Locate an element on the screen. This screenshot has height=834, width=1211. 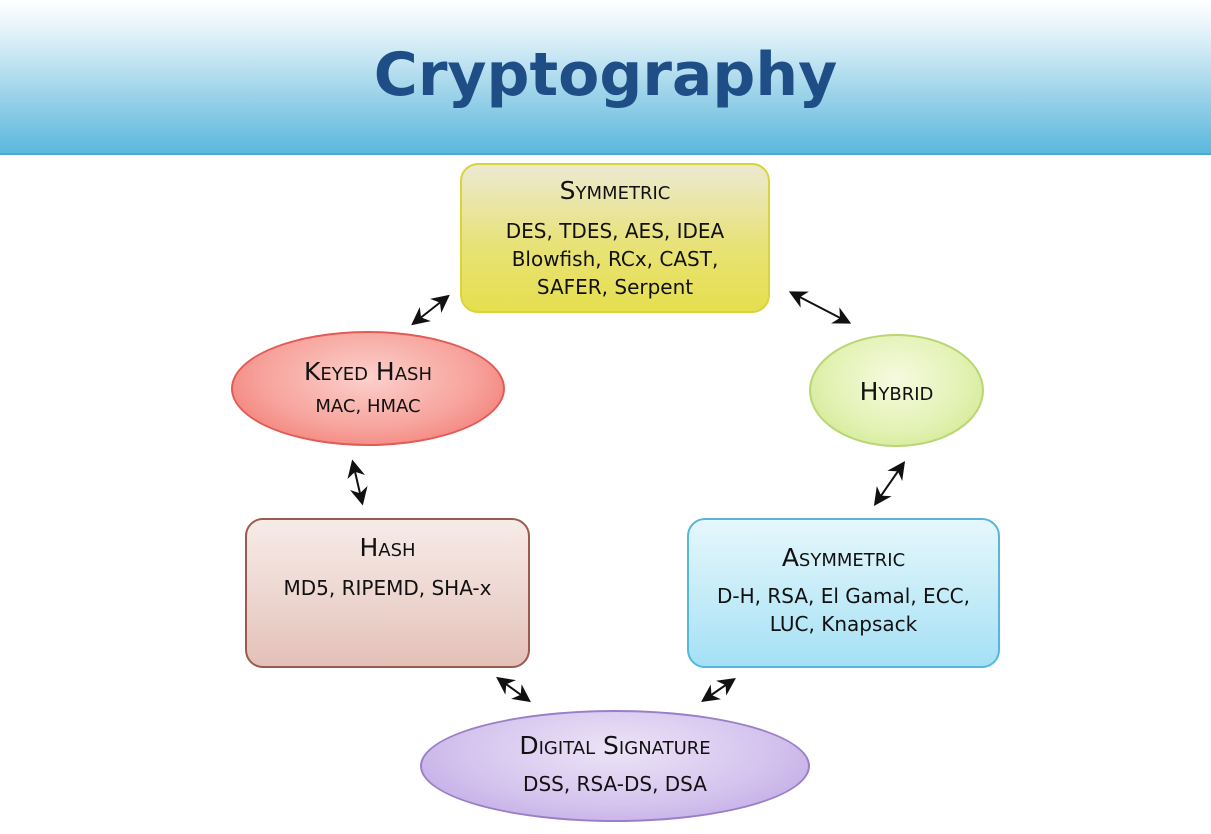
arrow-asymmetric-digital-signature is located at coordinates (718, 690).